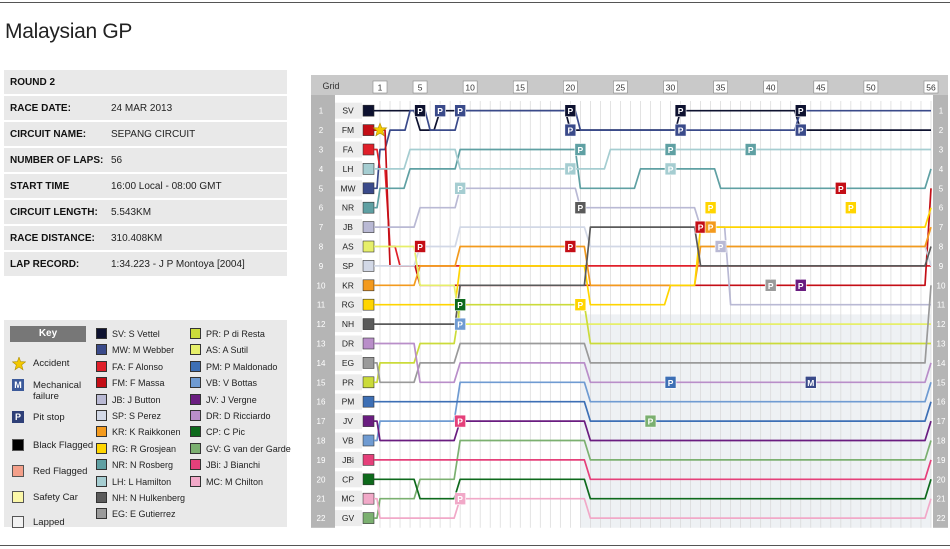  What do you see at coordinates (145, 160) in the screenshot?
I see `info-row: NUMBER OF LAPS: 56` at bounding box center [145, 160].